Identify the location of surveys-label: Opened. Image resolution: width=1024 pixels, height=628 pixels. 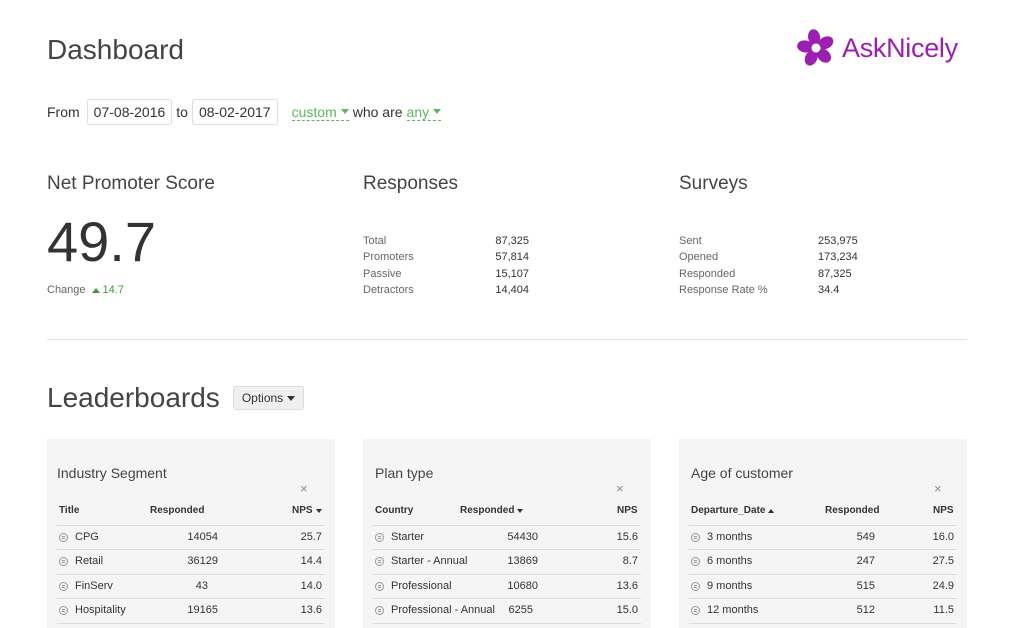
(699, 257).